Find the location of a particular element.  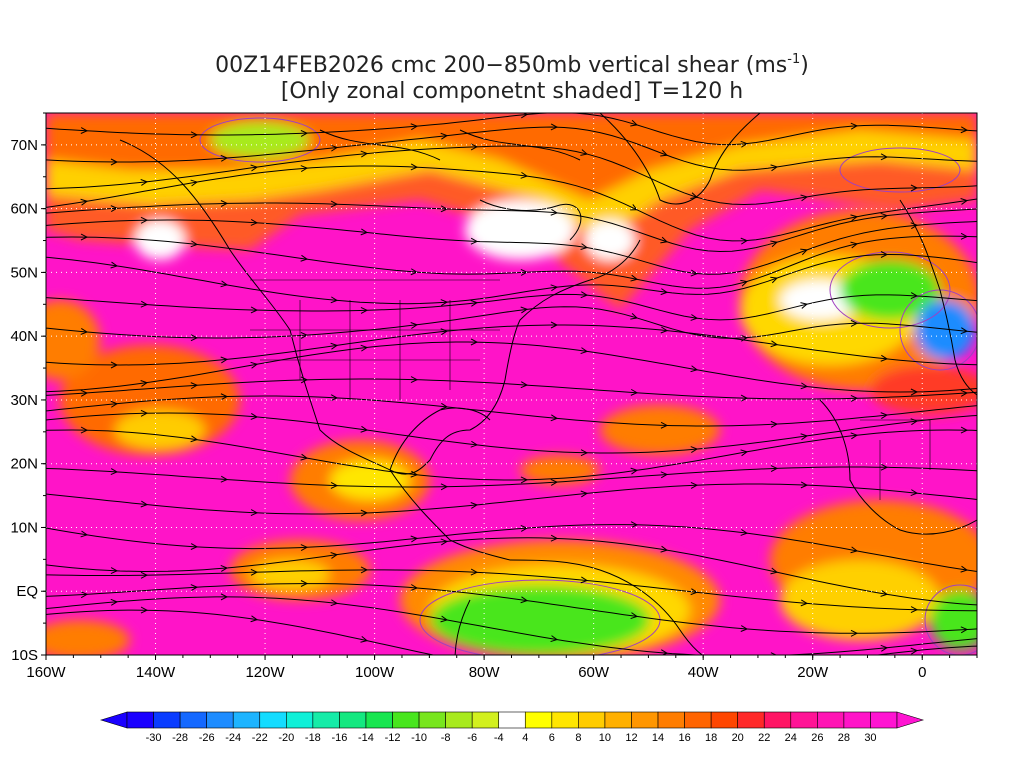

y-tick-label: 40N is located at coordinates (24, 336).